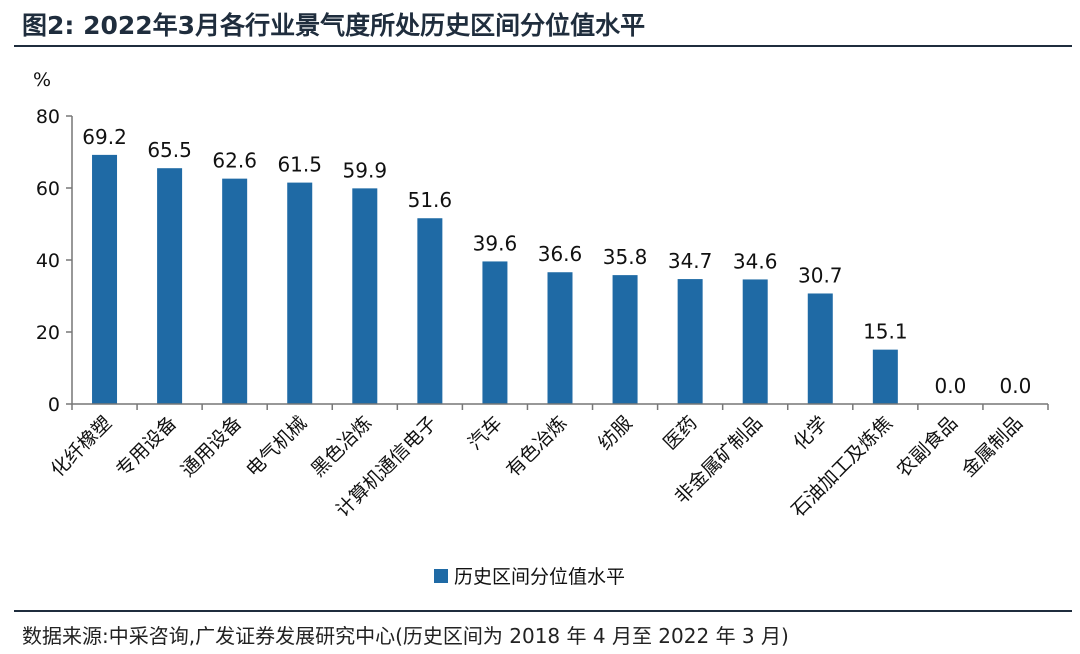 This screenshot has height=654, width=1080. What do you see at coordinates (625, 257) in the screenshot?
I see `data-label: 35.8` at bounding box center [625, 257].